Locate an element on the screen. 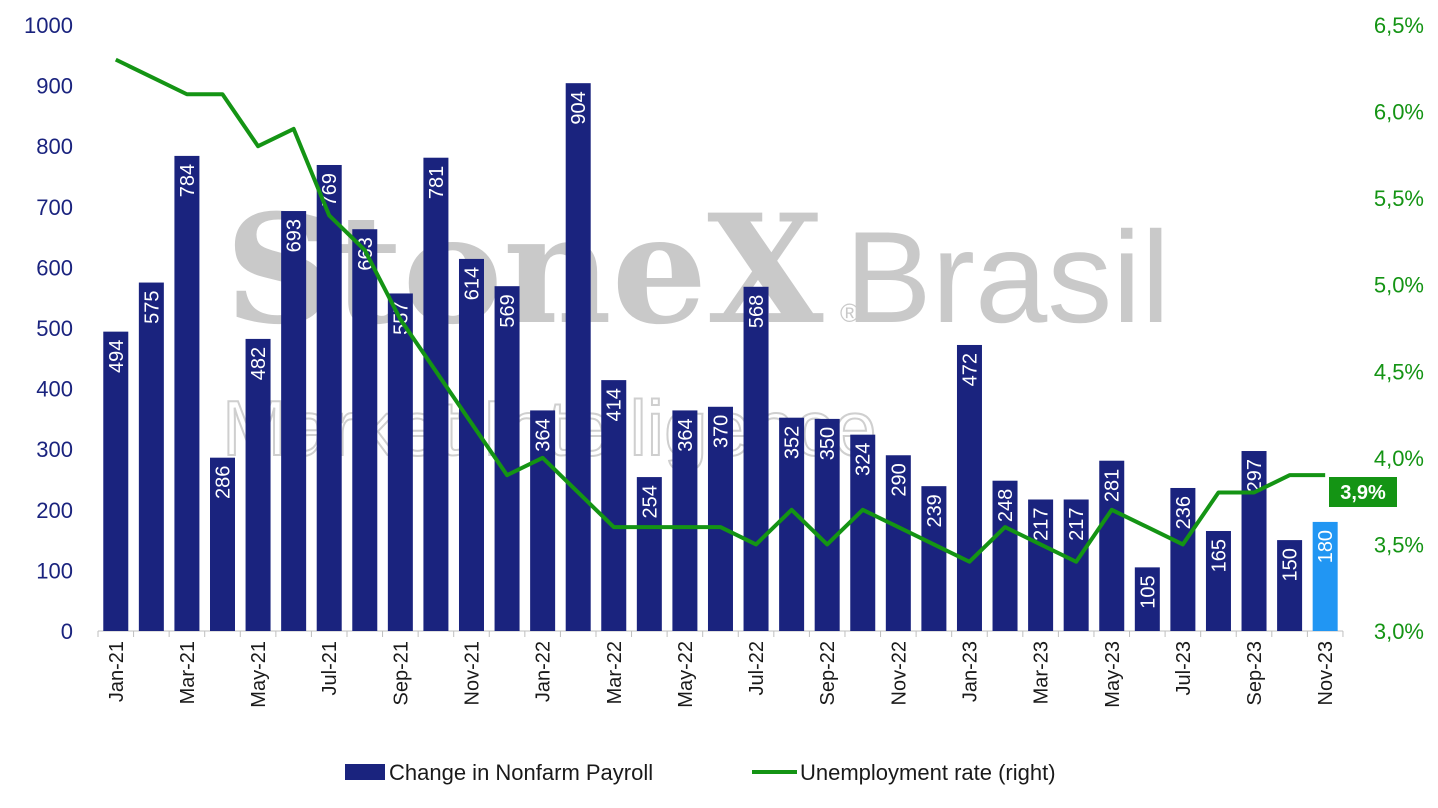  watermark-brand: StoneX is located at coordinates (524, 270).